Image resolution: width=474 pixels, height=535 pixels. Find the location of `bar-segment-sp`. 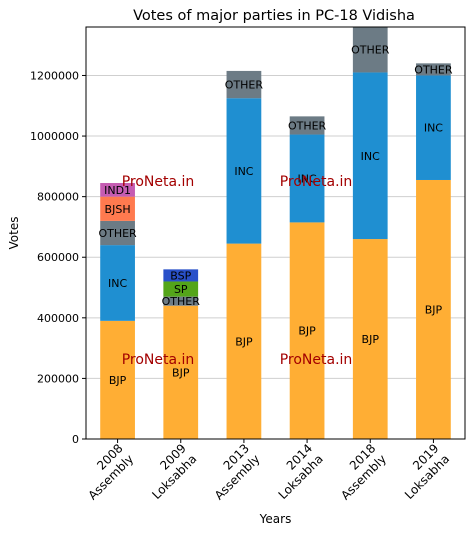

bar-segment-sp is located at coordinates (181, 289).